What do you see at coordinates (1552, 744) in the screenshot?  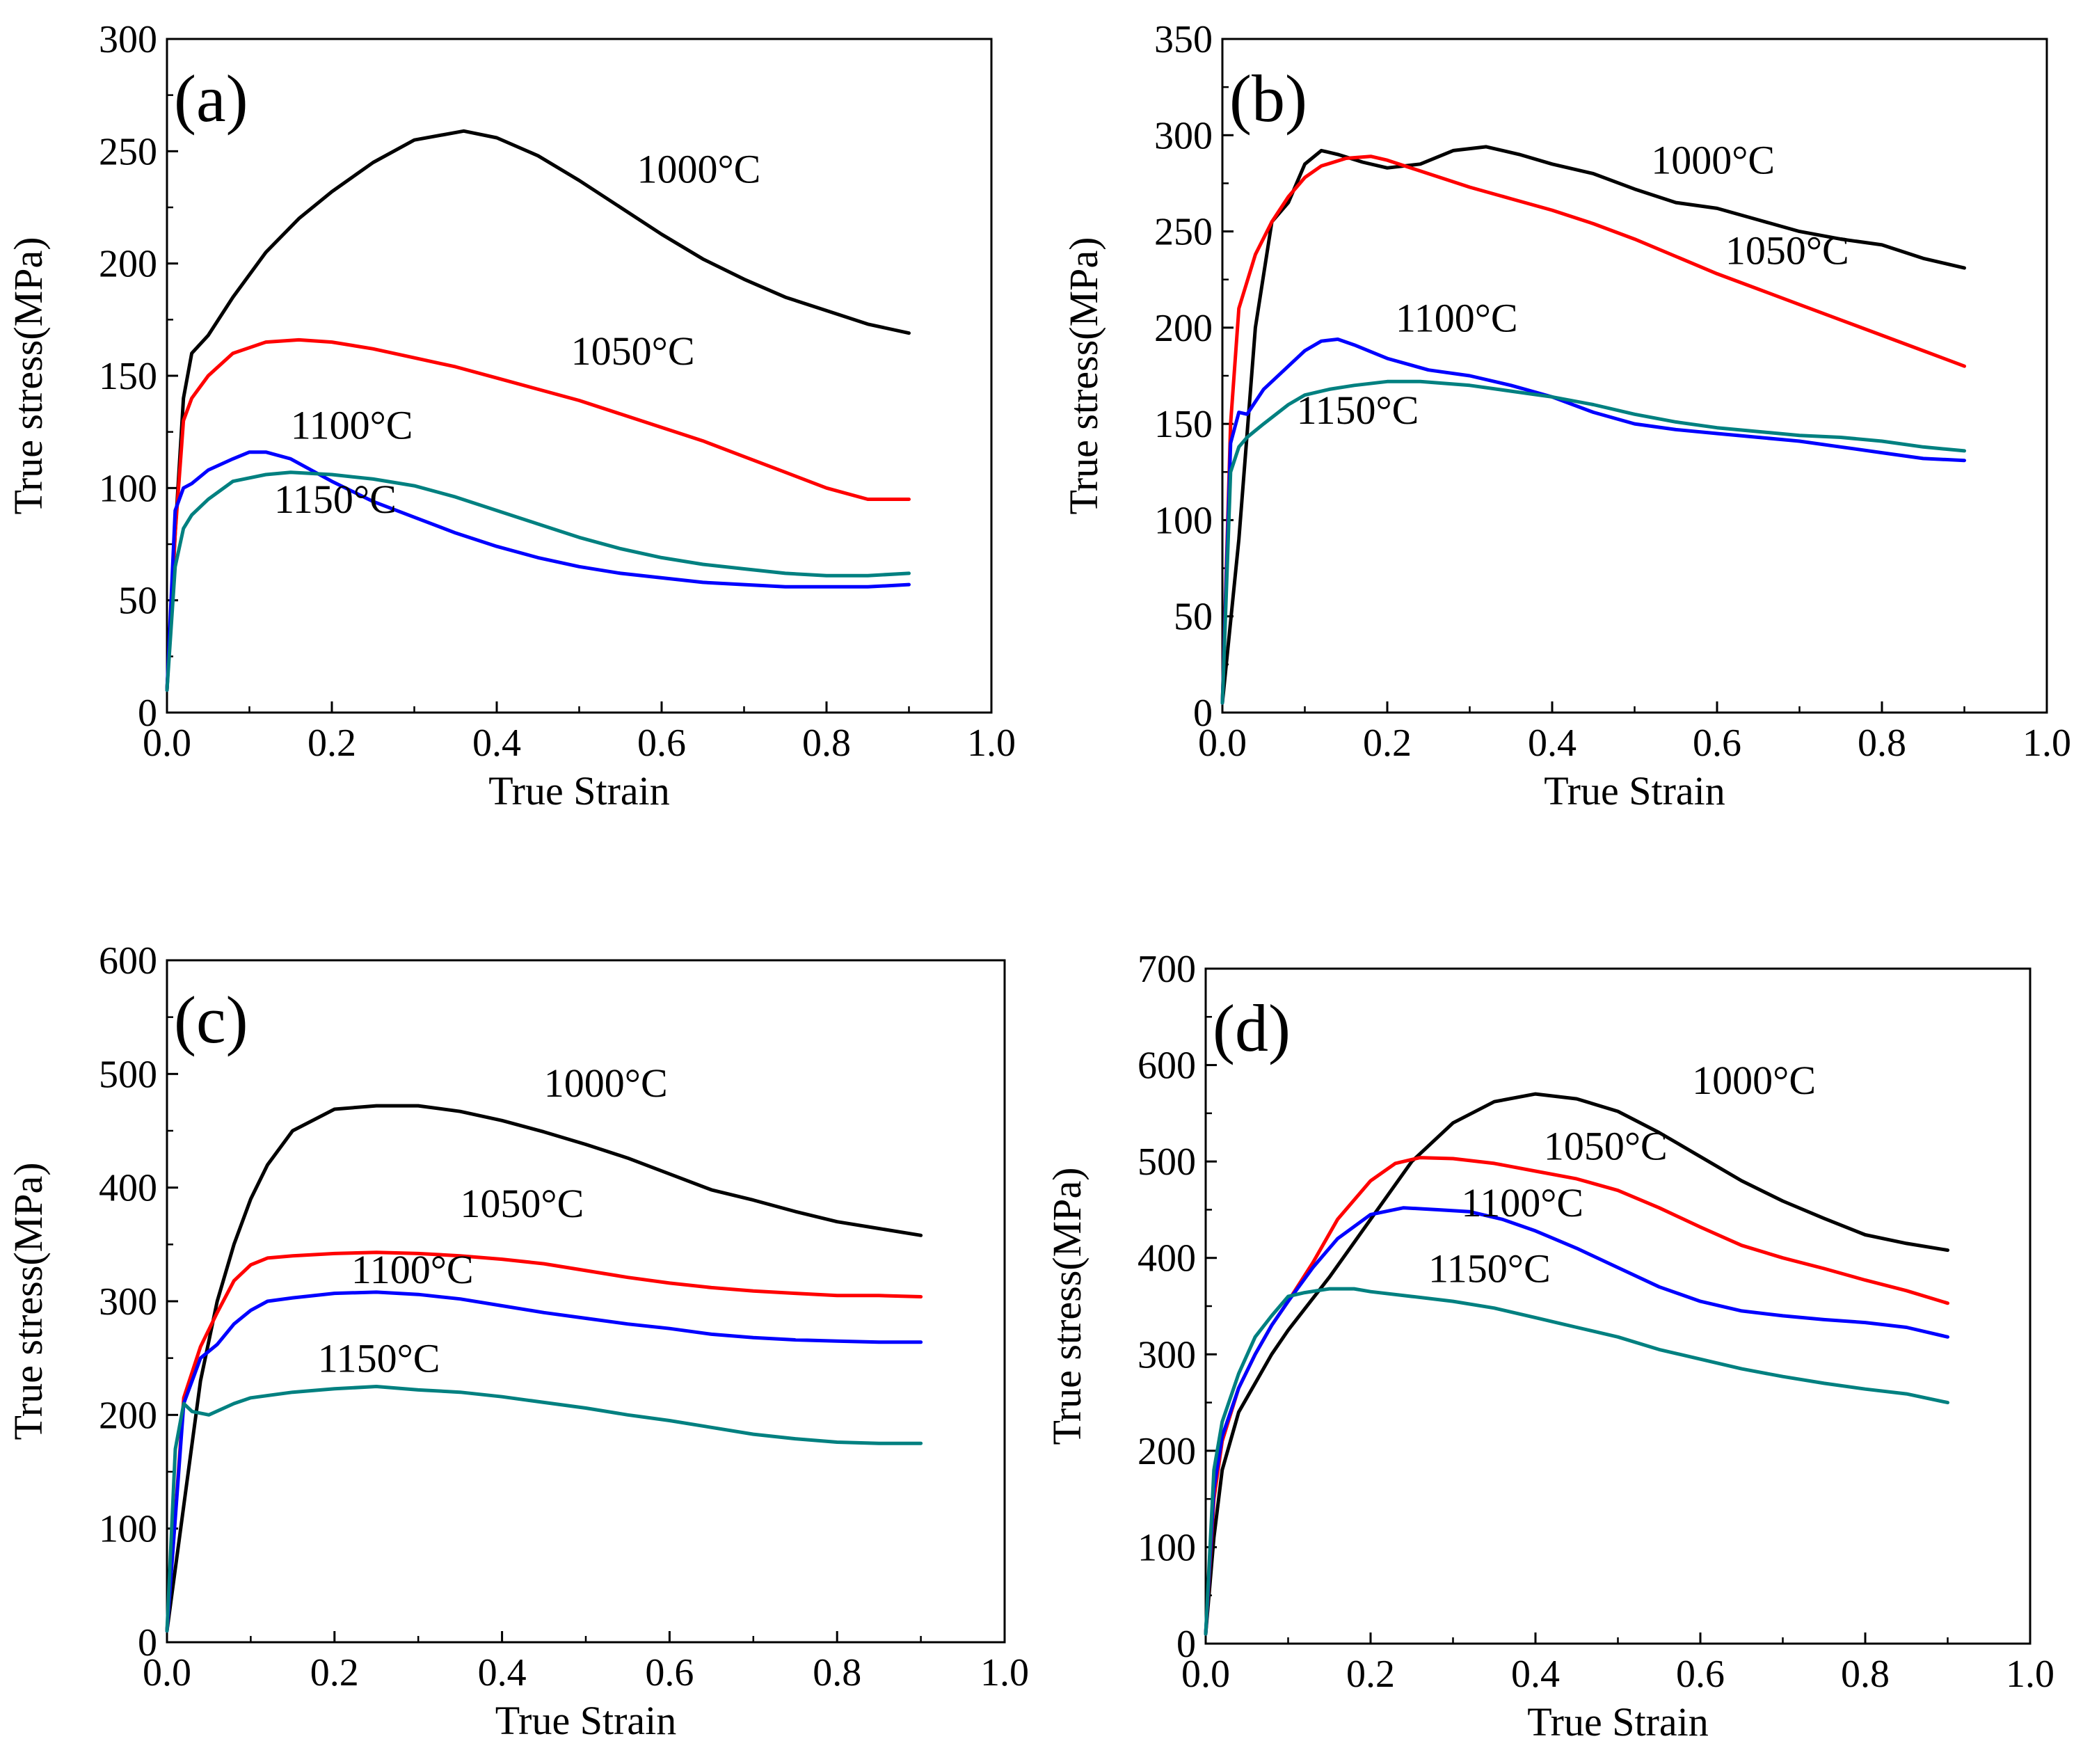 I see `x-tick-label-b: 0.4` at bounding box center [1552, 744].